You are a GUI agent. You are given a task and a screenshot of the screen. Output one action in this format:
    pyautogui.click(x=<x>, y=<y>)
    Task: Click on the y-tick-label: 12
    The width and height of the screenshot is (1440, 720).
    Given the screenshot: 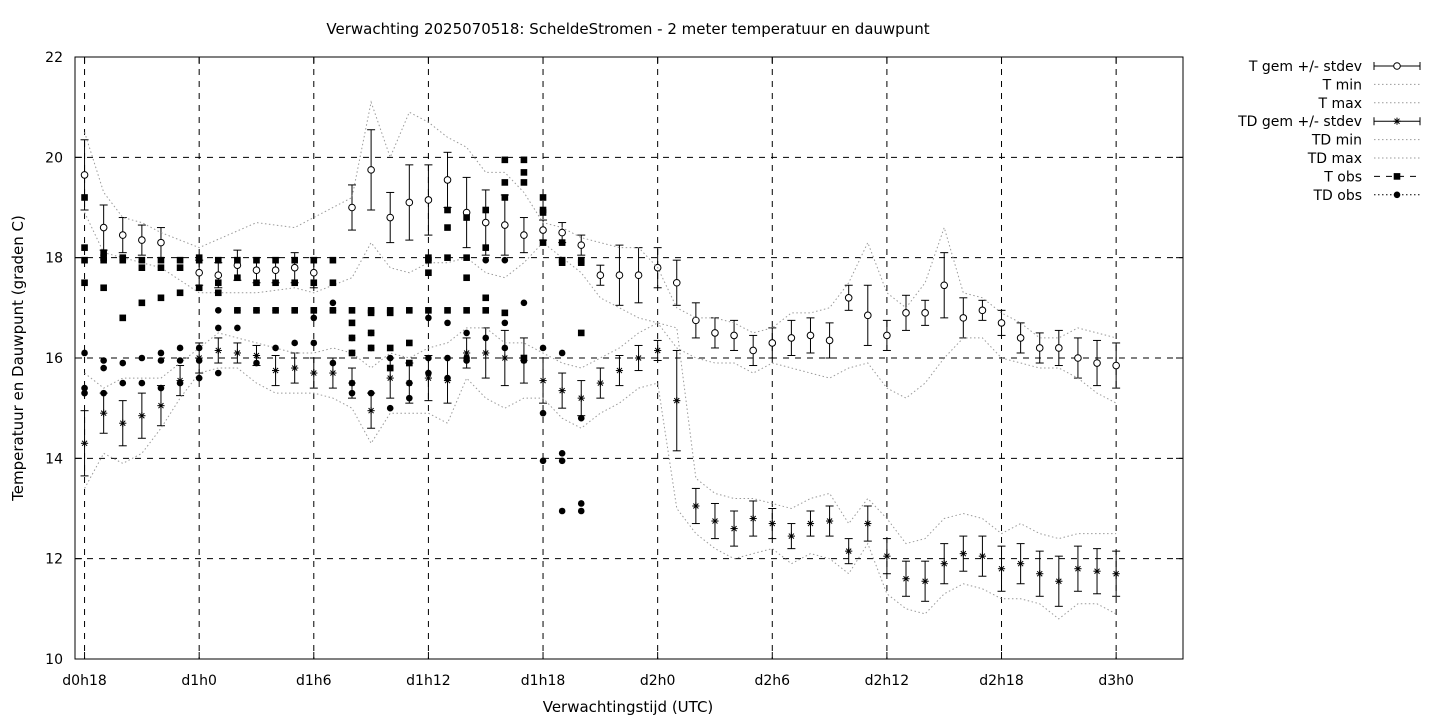 What is the action you would take?
    pyautogui.click(x=54, y=560)
    